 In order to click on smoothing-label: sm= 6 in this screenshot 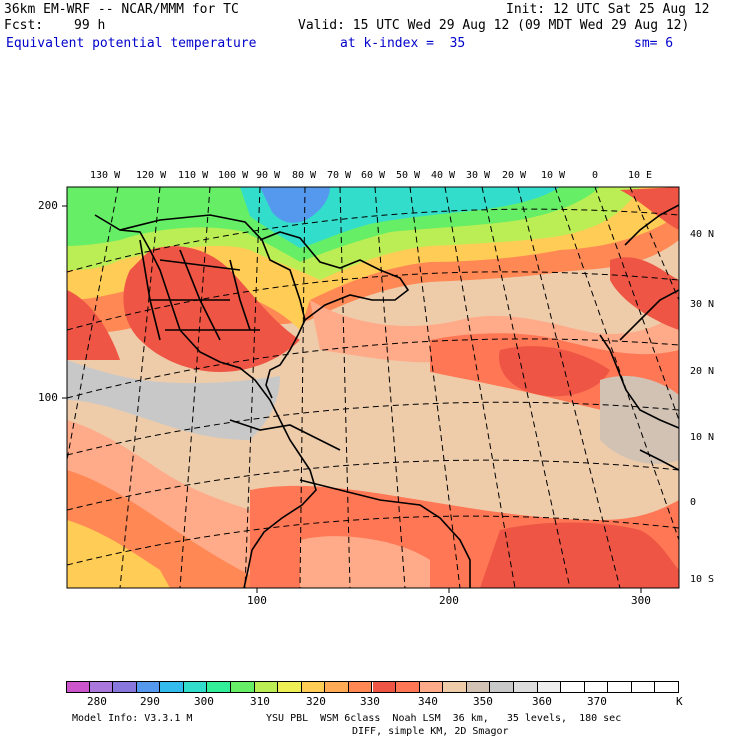, I will do `click(654, 43)`.